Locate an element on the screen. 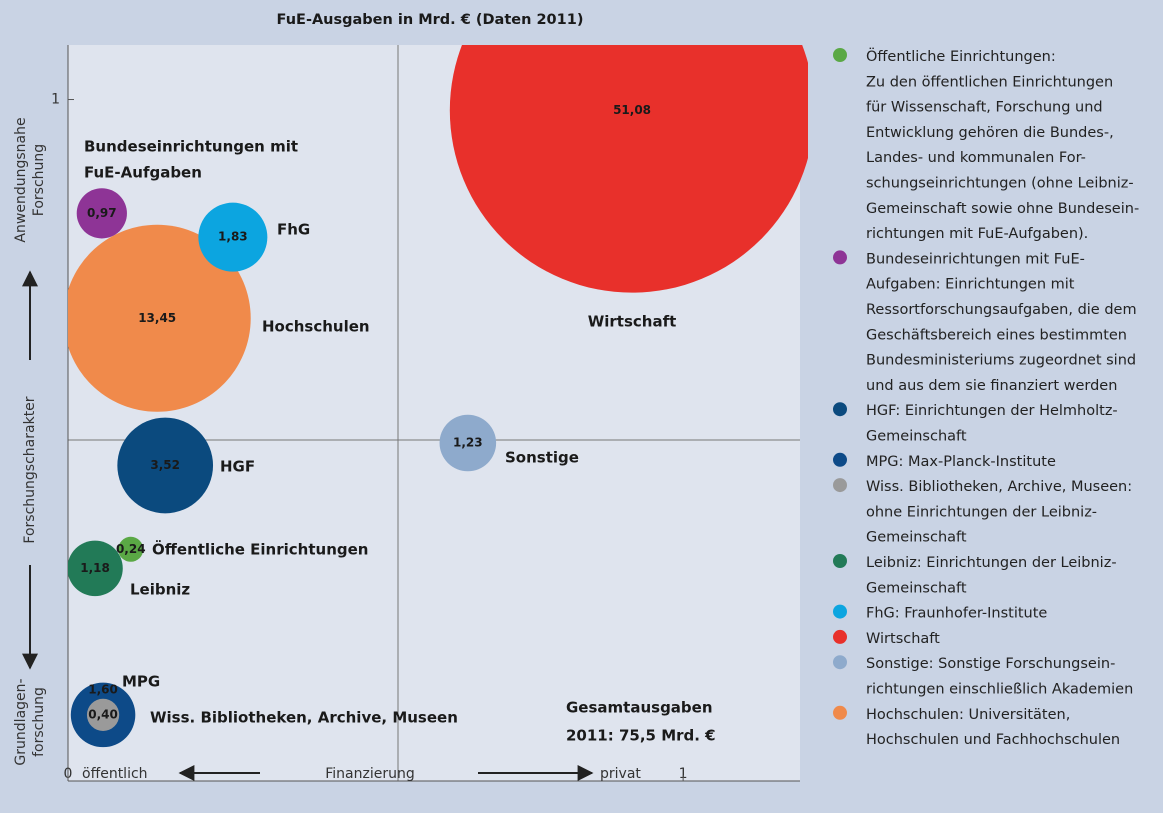 This screenshot has width=1163, height=813. data-label: 0,97 is located at coordinates (102, 213).